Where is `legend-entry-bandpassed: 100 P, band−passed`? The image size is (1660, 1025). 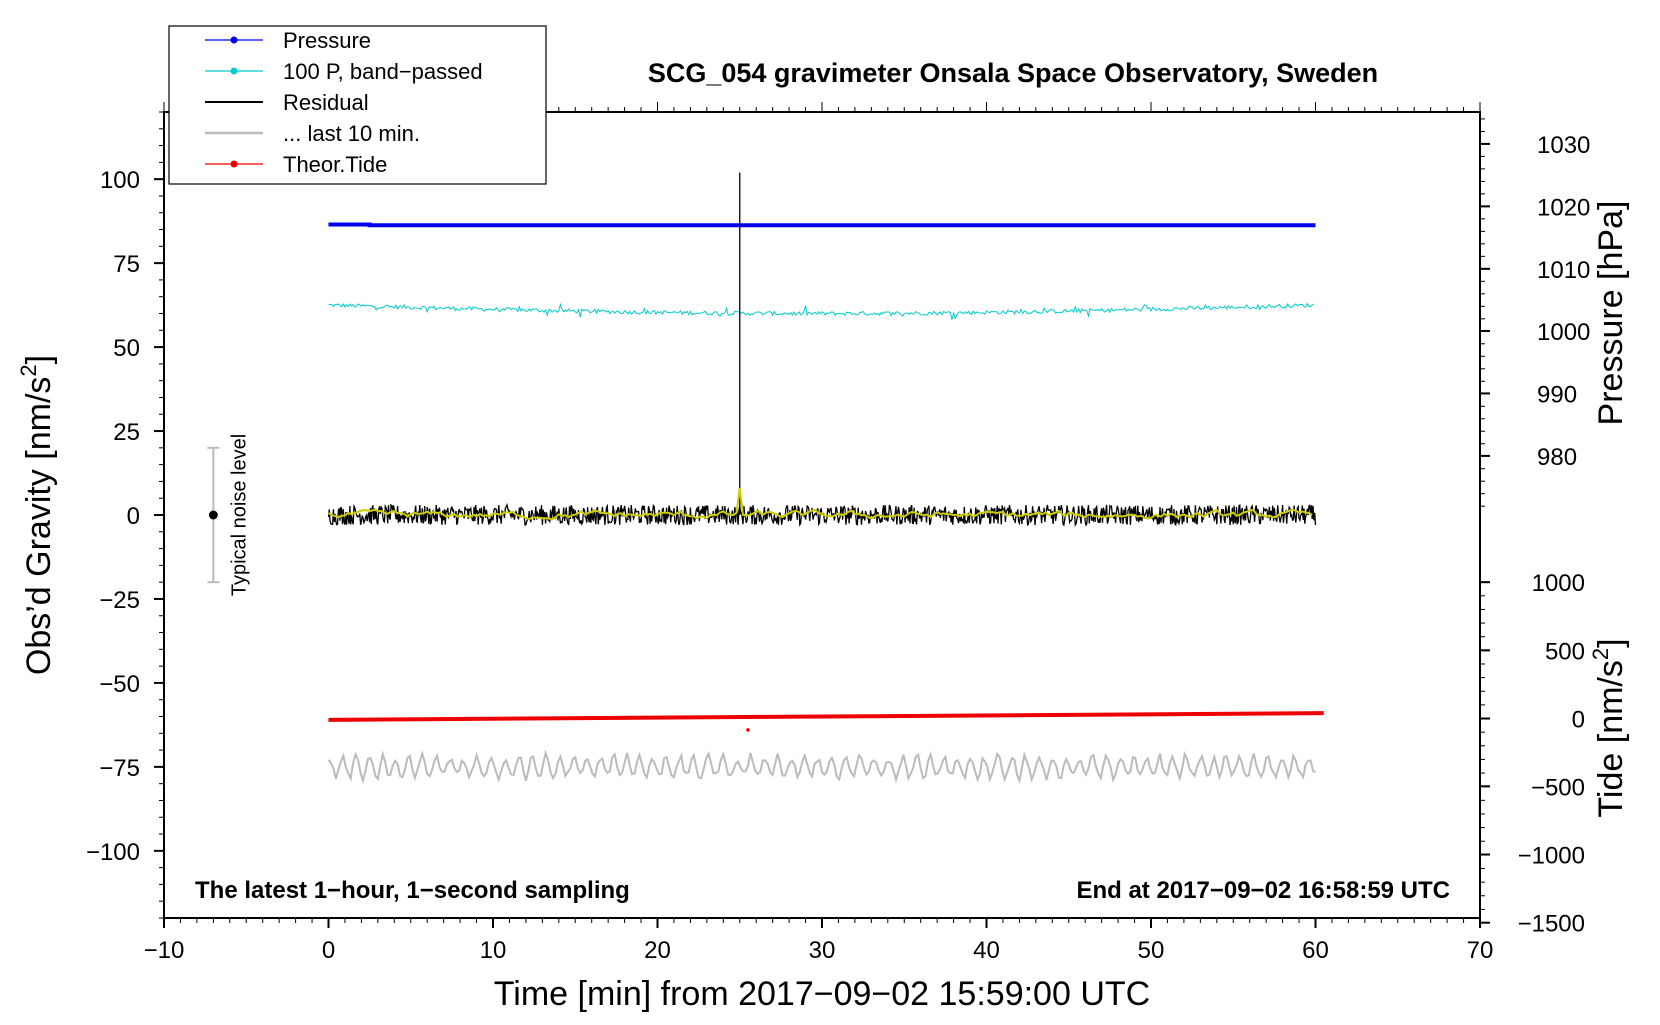 legend-entry-bandpassed: 100 P, band−passed is located at coordinates (344, 71).